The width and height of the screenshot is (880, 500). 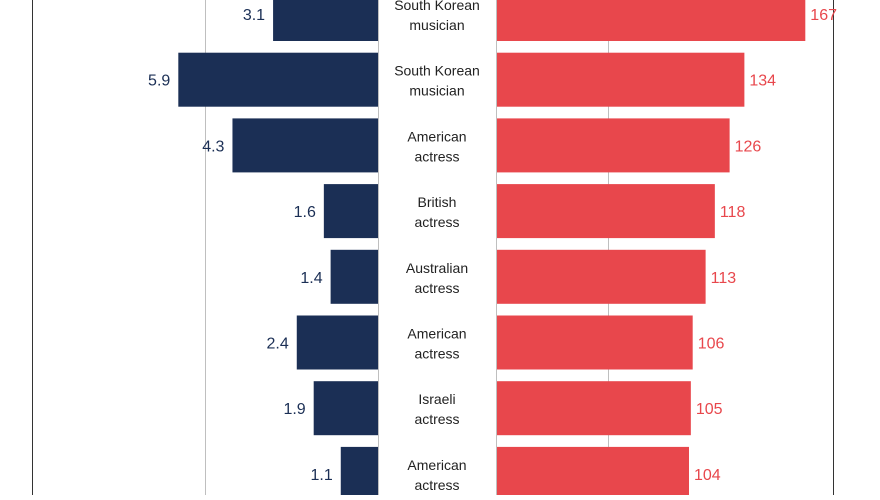 I want to click on category-label-1: South Korean musician, so click(x=437, y=81).